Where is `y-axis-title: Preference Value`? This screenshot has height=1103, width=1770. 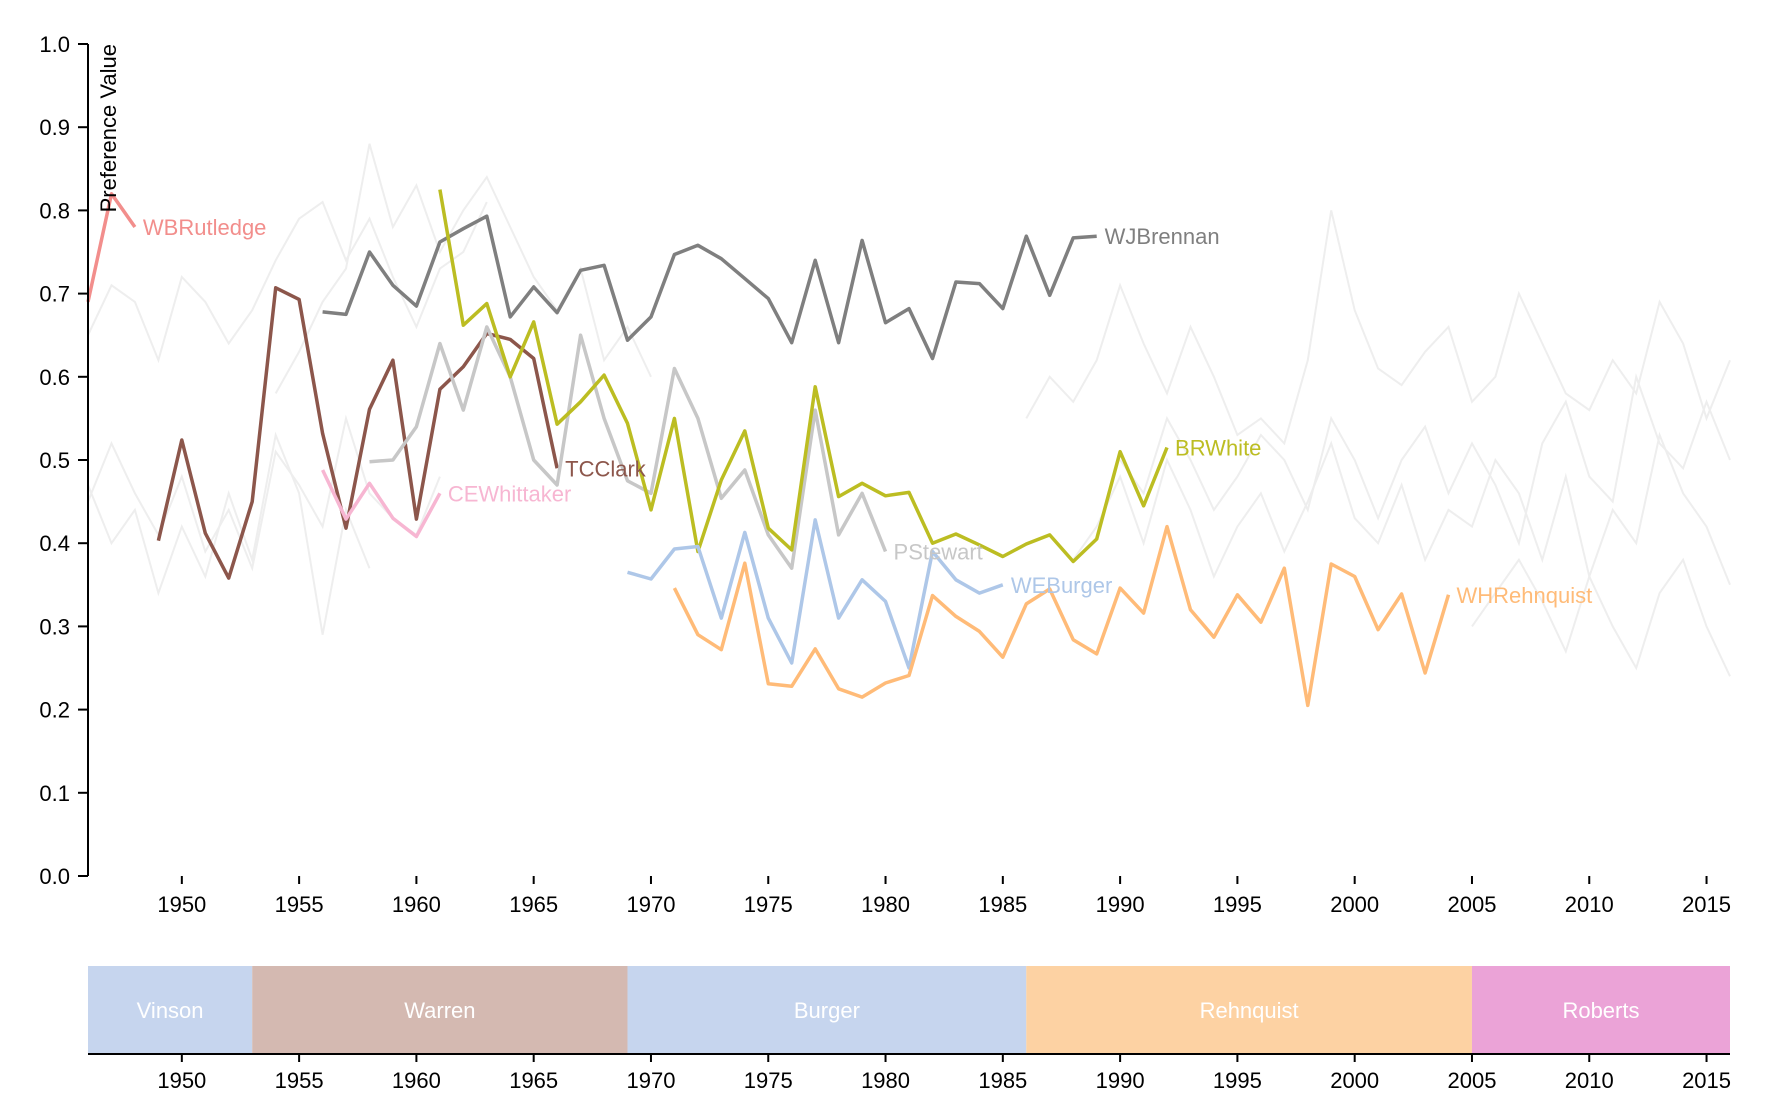
y-axis-title: Preference Value is located at coordinates (108, 128).